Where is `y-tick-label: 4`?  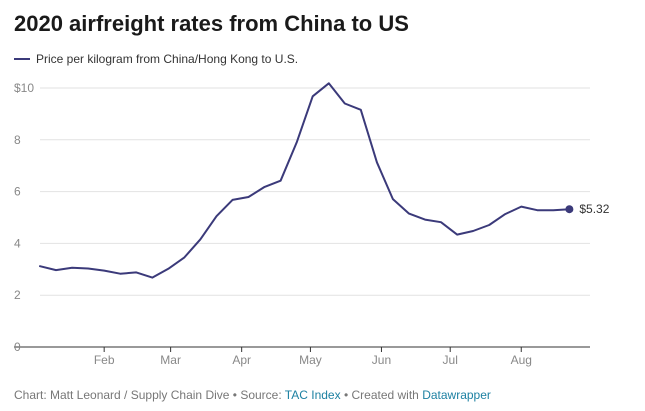
y-tick-label: 4 is located at coordinates (17, 243).